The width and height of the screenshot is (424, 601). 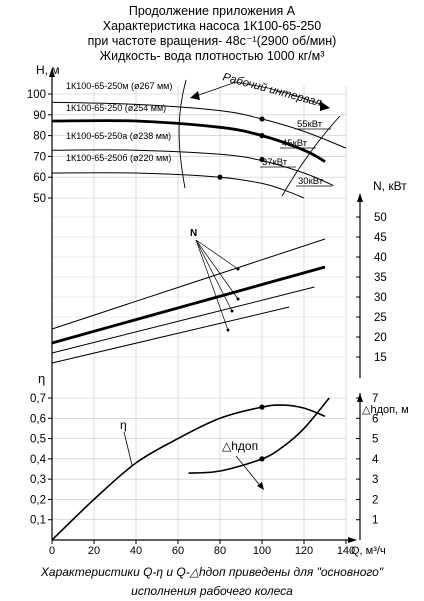 What do you see at coordinates (119, 86) in the screenshot?
I see `head-curve-label-0: 1К100-65-250м (ø267 мм)` at bounding box center [119, 86].